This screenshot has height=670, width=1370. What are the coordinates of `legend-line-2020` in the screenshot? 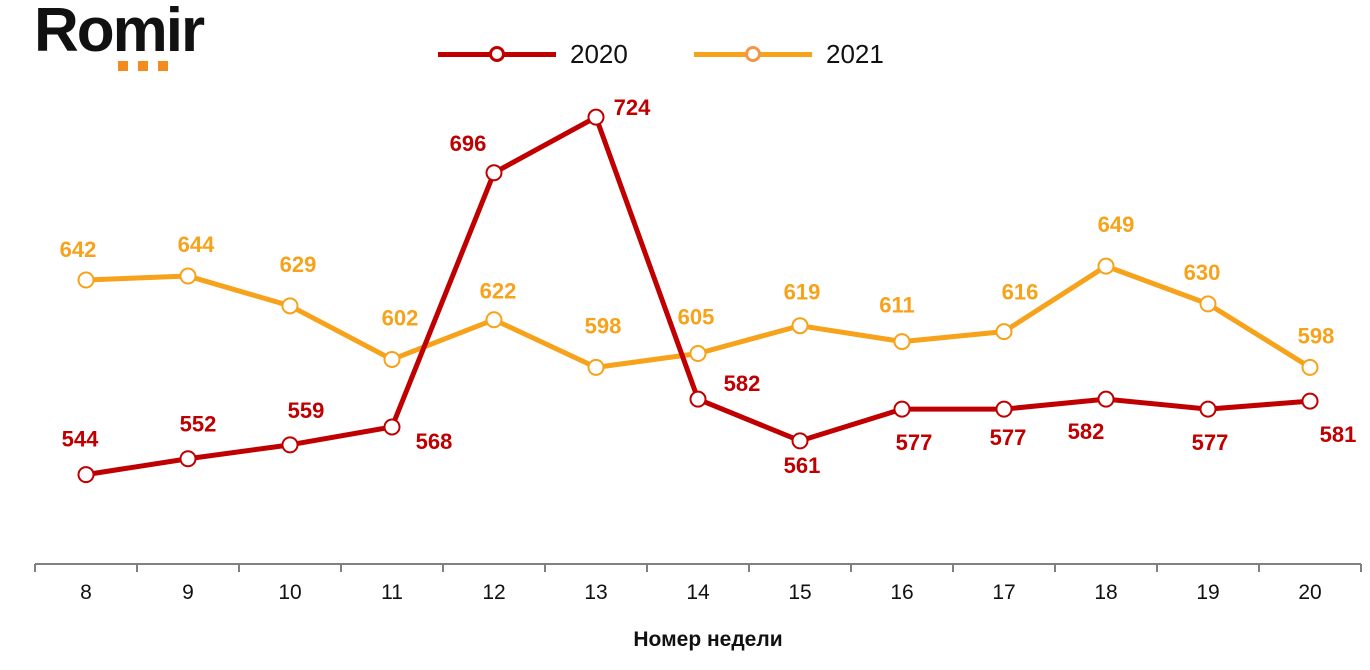 It's located at (497, 54).